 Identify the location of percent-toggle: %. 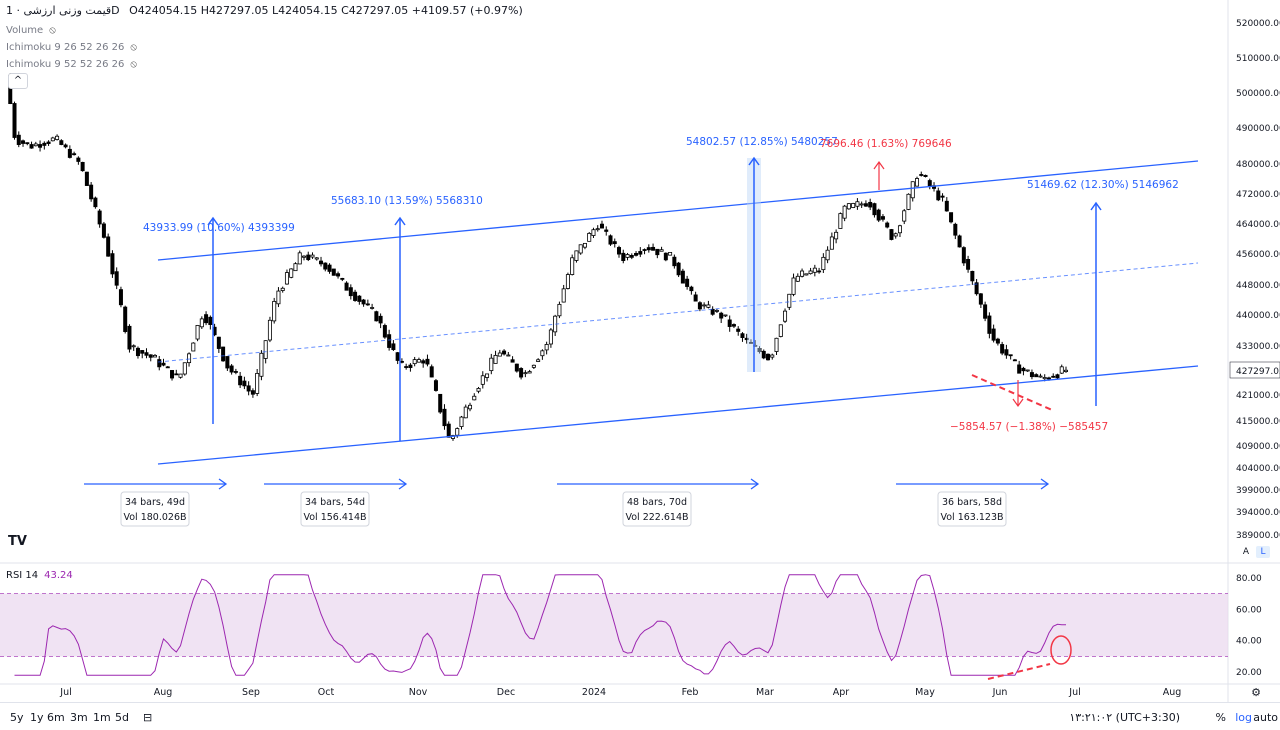
(1220, 717).